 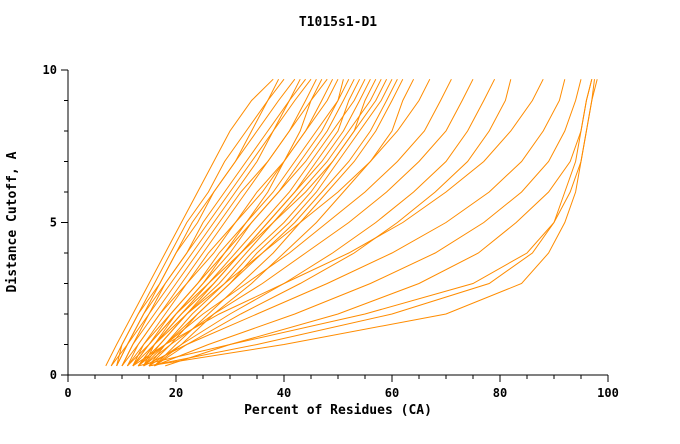 I want to click on x-tick-label: 0, so click(x=67, y=393).